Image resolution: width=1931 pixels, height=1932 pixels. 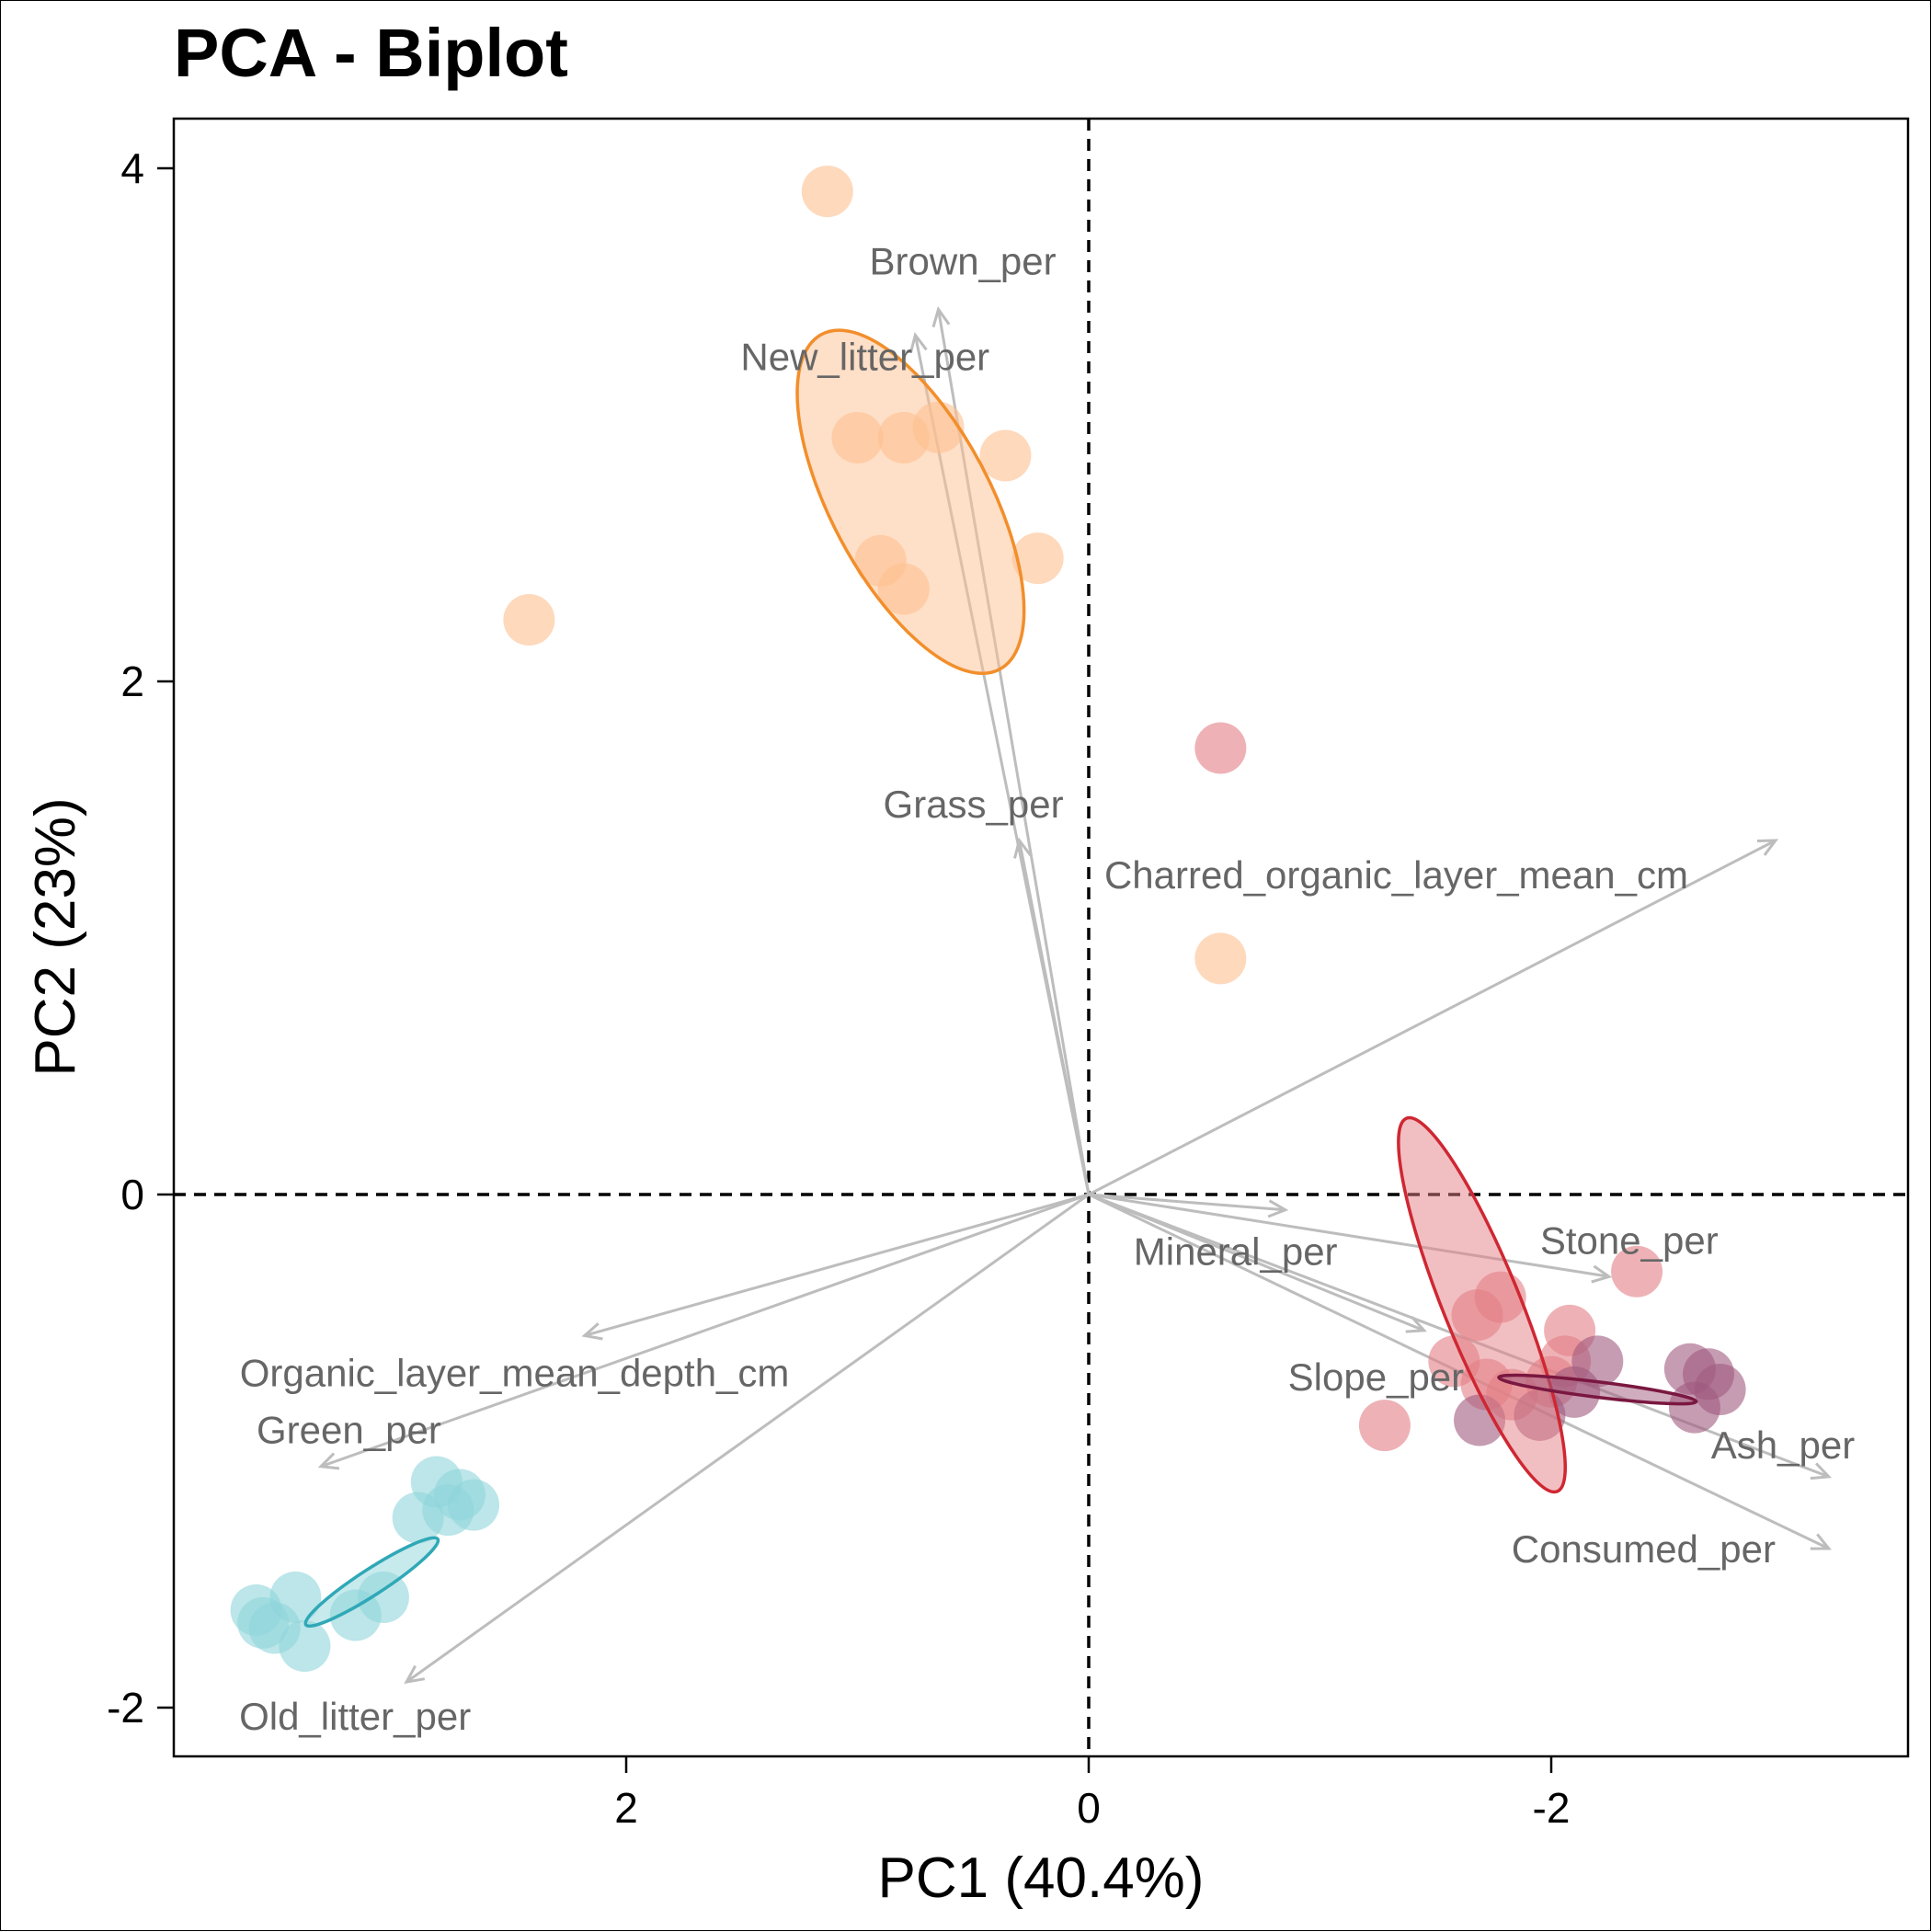 What do you see at coordinates (125, 1708) in the screenshot?
I see `y-tick-label: -2` at bounding box center [125, 1708].